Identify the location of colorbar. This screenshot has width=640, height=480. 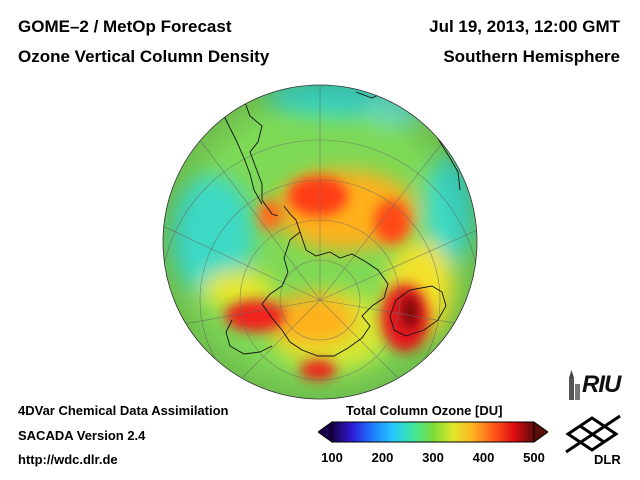
(433, 432).